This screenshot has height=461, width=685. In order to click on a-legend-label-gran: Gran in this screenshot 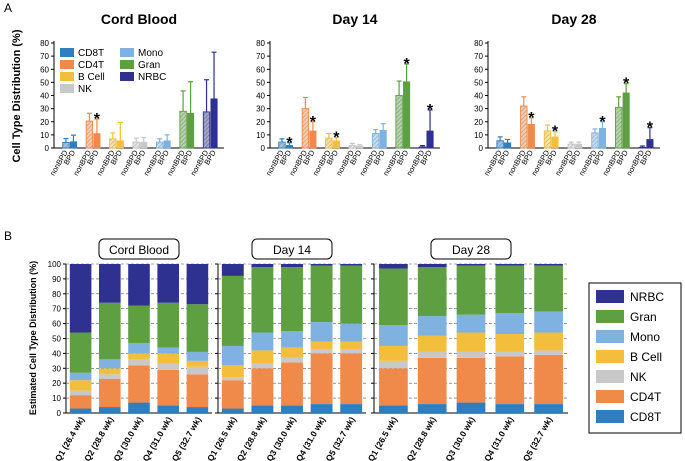, I will do `click(149, 65)`.